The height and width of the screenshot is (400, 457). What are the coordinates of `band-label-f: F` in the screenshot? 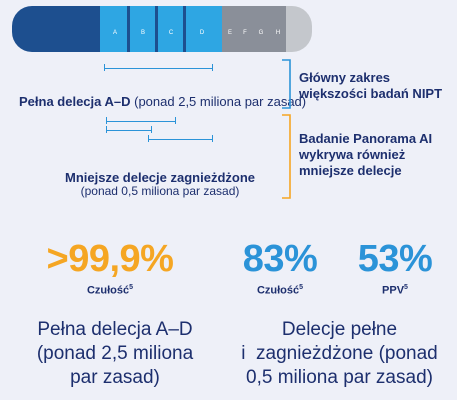 It's located at (245, 33).